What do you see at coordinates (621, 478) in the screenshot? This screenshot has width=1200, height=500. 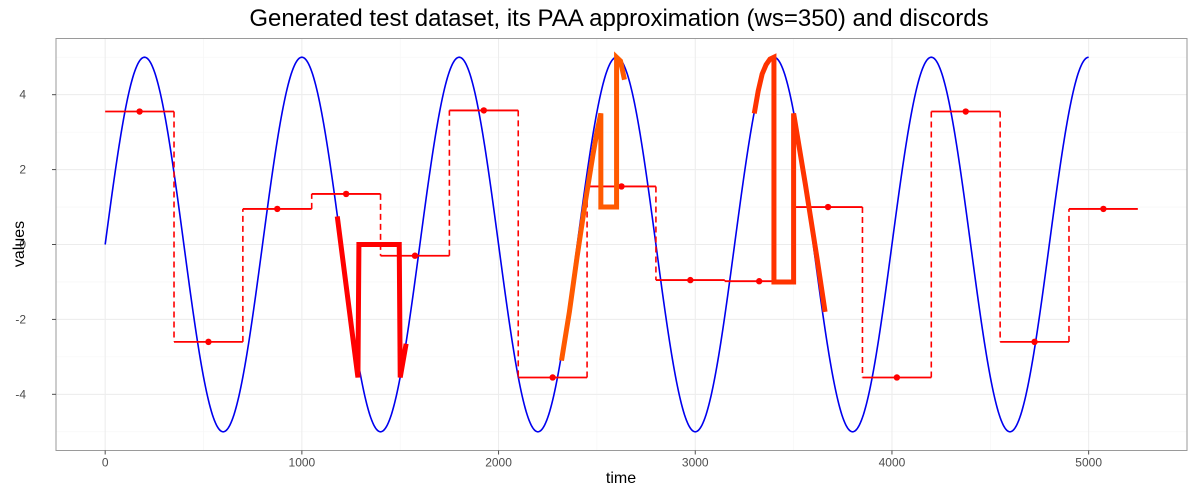 I see `x-axis-title: time` at bounding box center [621, 478].